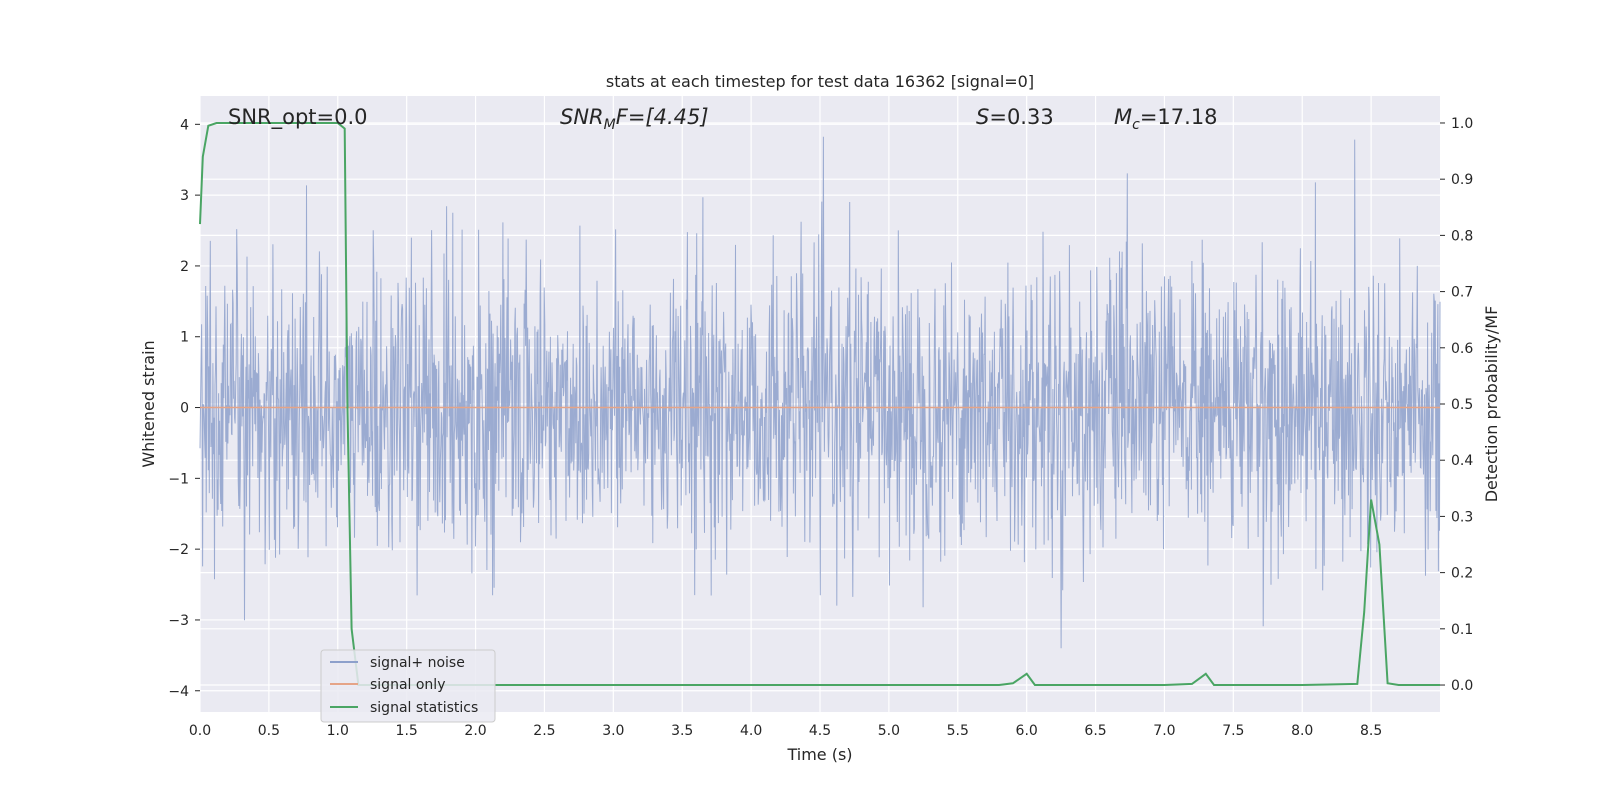 The width and height of the screenshot is (1600, 800). What do you see at coordinates (1462, 461) in the screenshot?
I see `y2-tick-label: 0.4` at bounding box center [1462, 461].